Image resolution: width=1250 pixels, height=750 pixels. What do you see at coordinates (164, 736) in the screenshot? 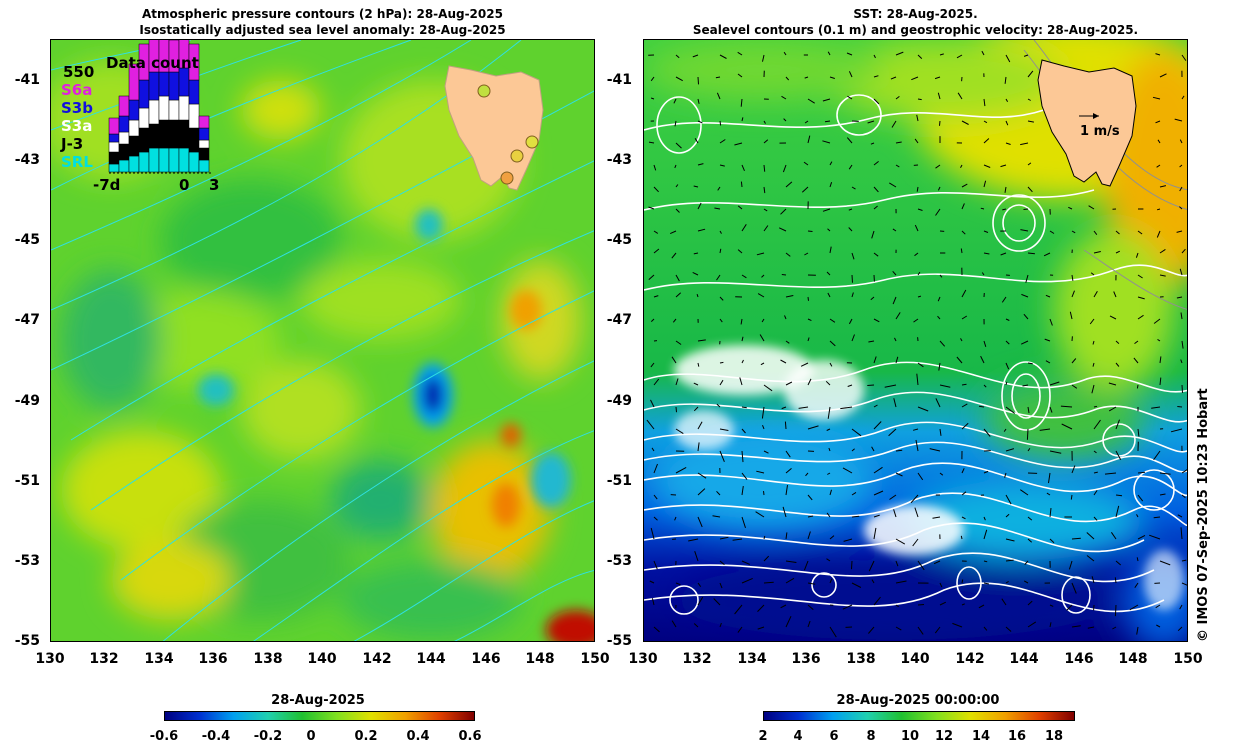
I see `sla-colorbar-tick: -0.6` at bounding box center [164, 736].